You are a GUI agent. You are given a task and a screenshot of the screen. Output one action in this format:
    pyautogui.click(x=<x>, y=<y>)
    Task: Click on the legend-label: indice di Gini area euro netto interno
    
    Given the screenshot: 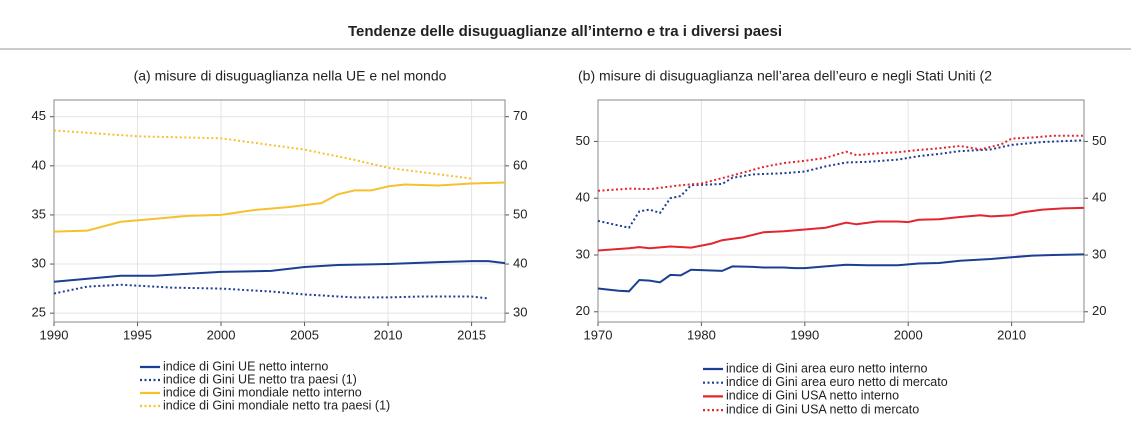 What is the action you would take?
    pyautogui.click(x=827, y=368)
    